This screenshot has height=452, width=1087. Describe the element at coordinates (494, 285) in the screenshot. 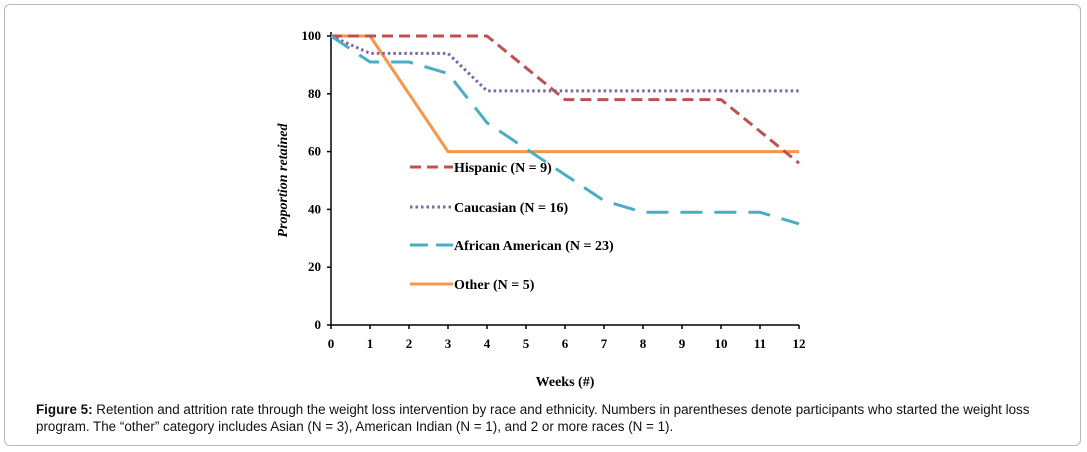

I see `legend-label: Other (N = 5)` at that location.